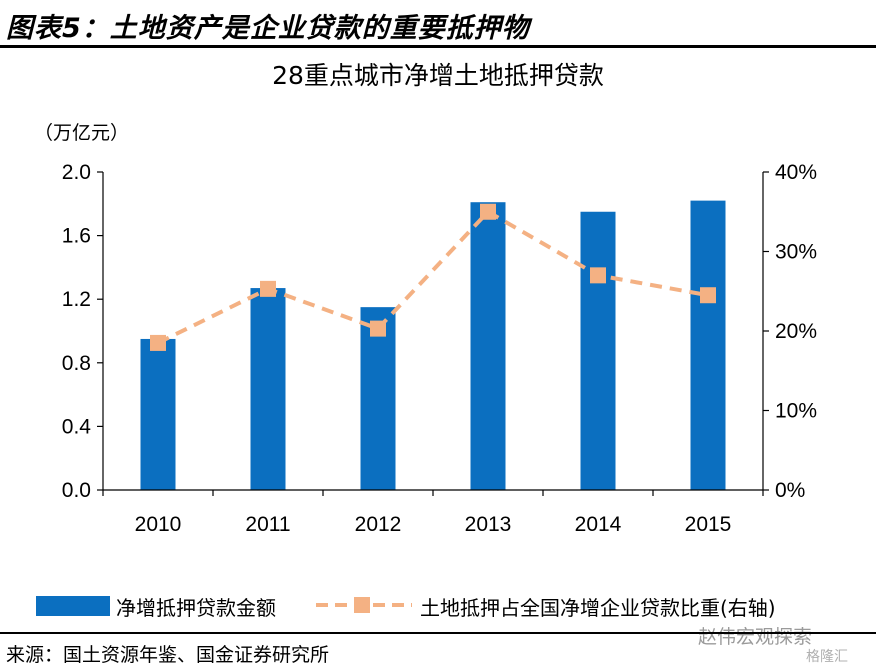 This screenshot has width=876, height=672. I want to click on right-tick-label: 0%, so click(790, 490).